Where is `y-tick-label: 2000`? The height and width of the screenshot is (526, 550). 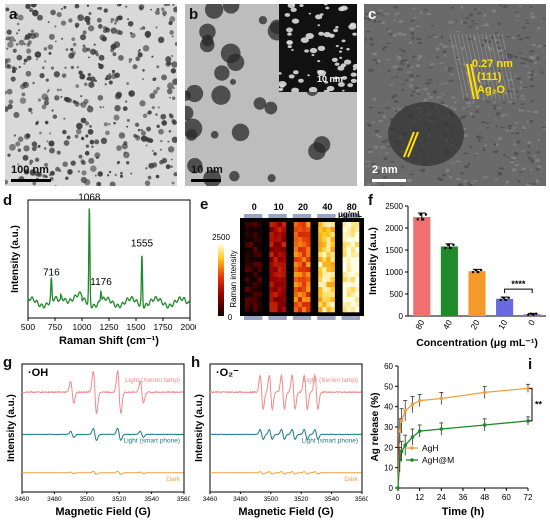
y-tick-label: 2000 is located at coordinates (394, 228).